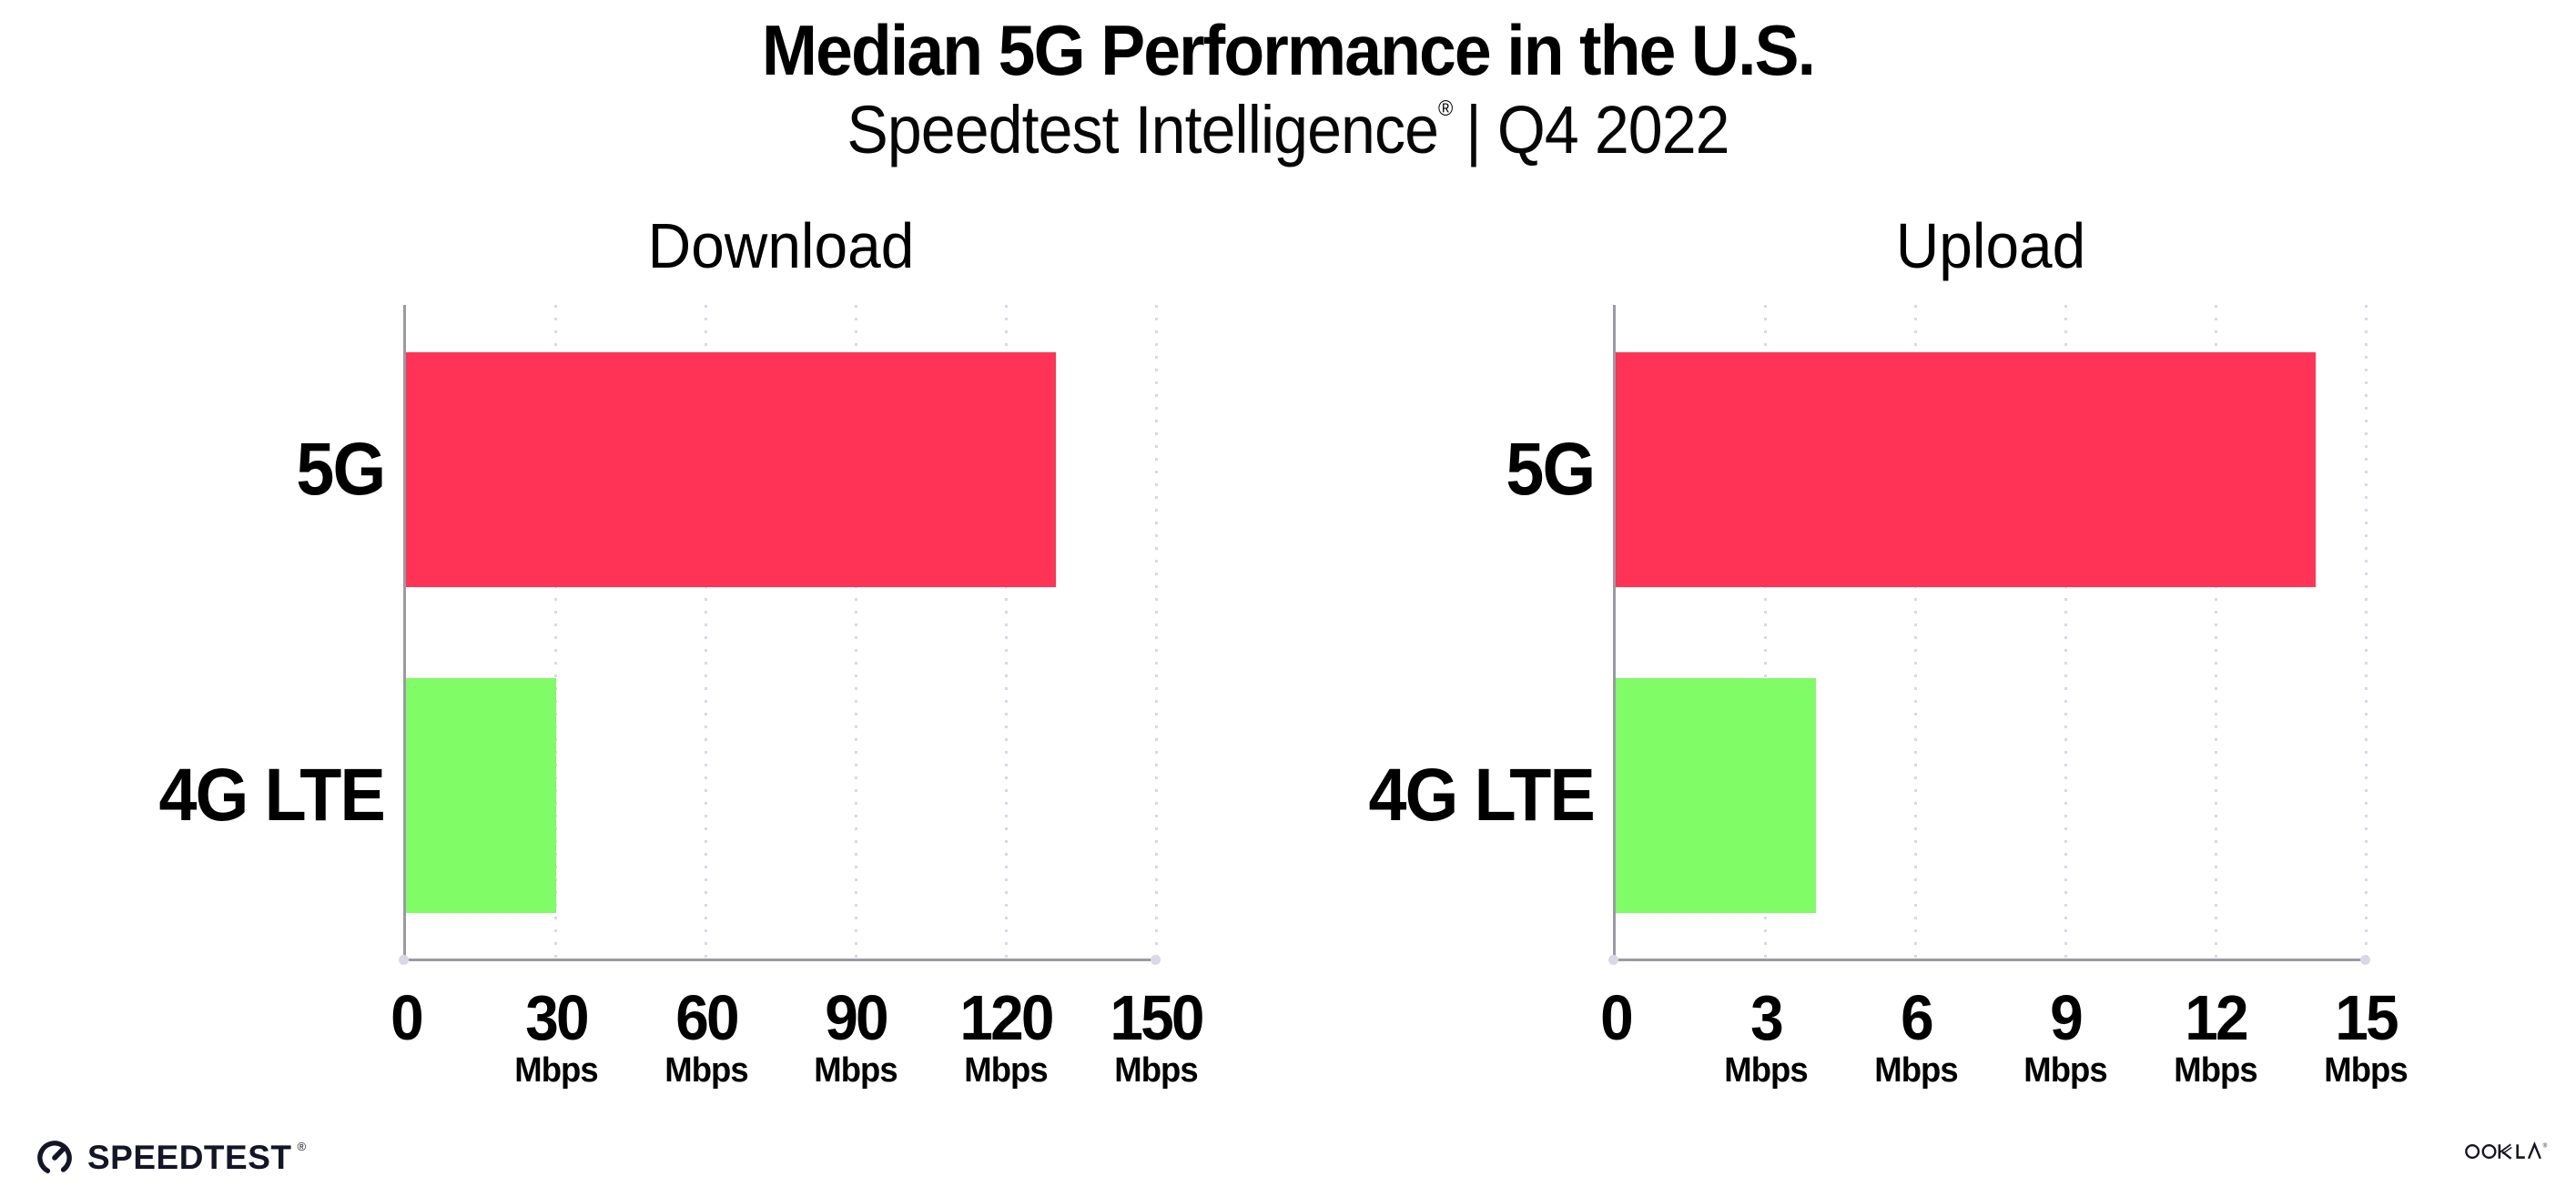  What do you see at coordinates (2067, 1018) in the screenshot?
I see `upload-xtick-9: 9` at bounding box center [2067, 1018].